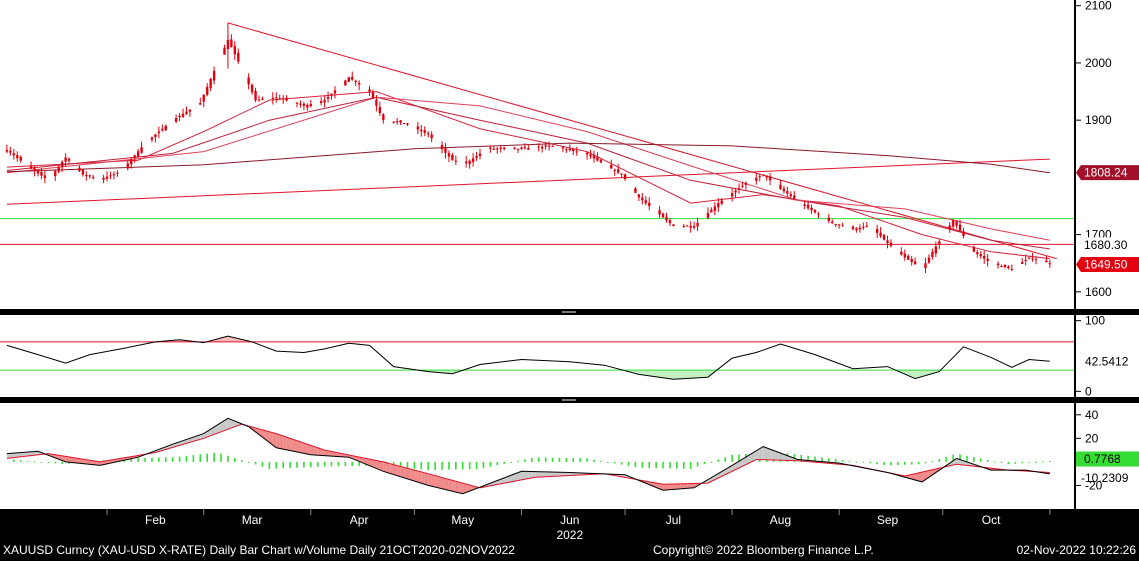 This screenshot has width=1139, height=561. I want to click on panel-splitter-grip, so click(569, 400).